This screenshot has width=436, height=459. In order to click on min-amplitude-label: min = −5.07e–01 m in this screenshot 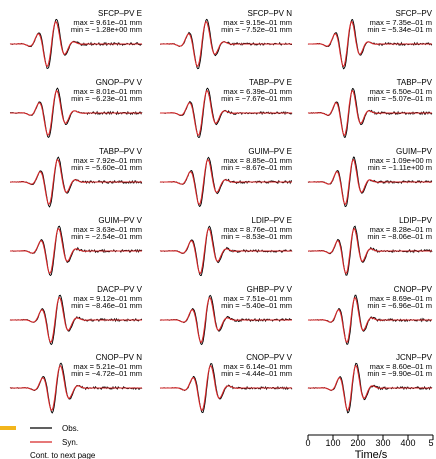, I will do `click(399, 98)`.